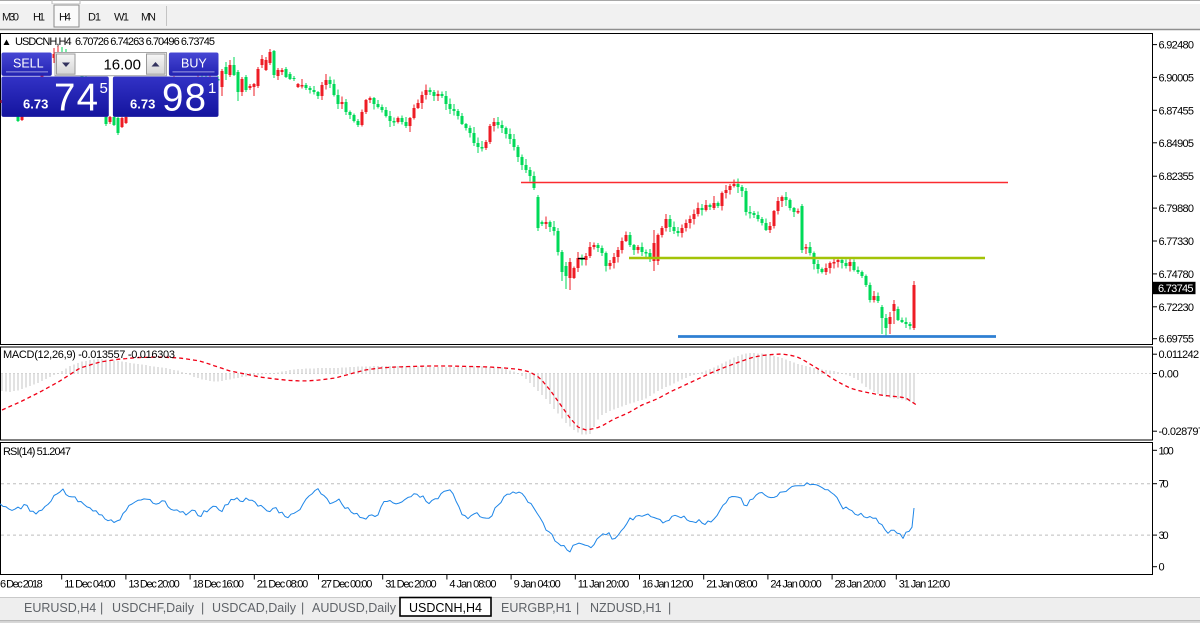 The height and width of the screenshot is (623, 1200). I want to click on svg-text: 0.011242, so click(1179, 355).